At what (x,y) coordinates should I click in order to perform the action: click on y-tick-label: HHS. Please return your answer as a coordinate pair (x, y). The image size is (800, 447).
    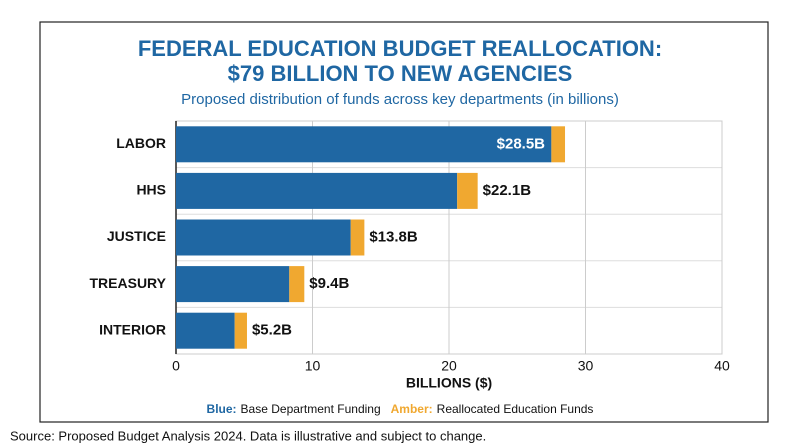
    Looking at the image, I should click on (151, 190).